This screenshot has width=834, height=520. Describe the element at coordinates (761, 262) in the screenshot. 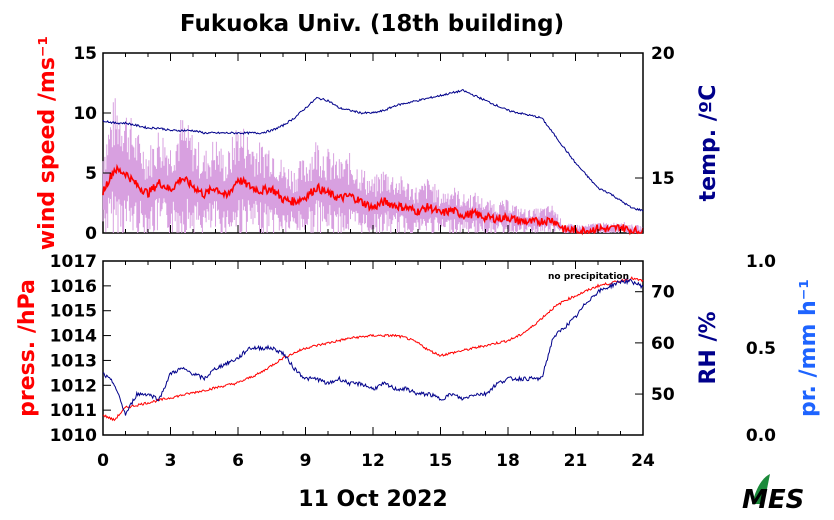

I see `precip-y-tick-label: 1.0` at that location.